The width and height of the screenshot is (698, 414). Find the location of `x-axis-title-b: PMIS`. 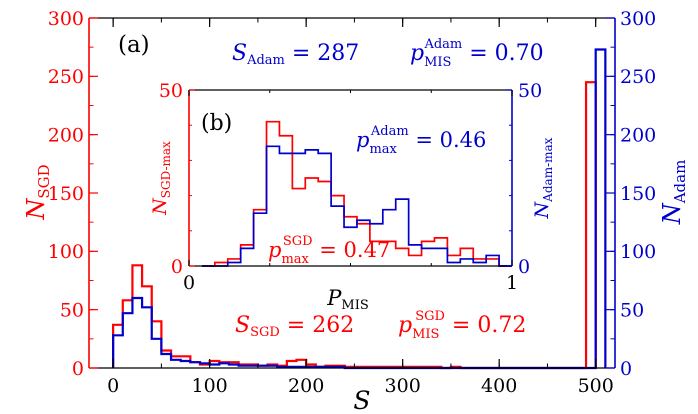

x-axis-title-b: PMIS is located at coordinates (347, 299).